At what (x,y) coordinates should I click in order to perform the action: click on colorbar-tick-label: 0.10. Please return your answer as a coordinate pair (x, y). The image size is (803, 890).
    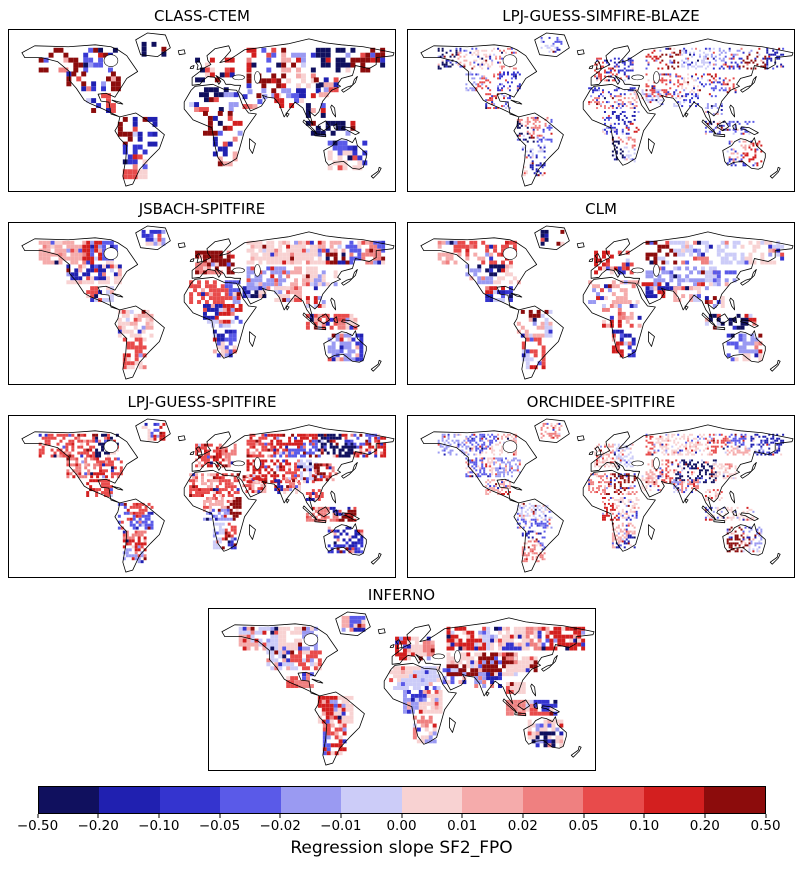
    Looking at the image, I should click on (644, 826).